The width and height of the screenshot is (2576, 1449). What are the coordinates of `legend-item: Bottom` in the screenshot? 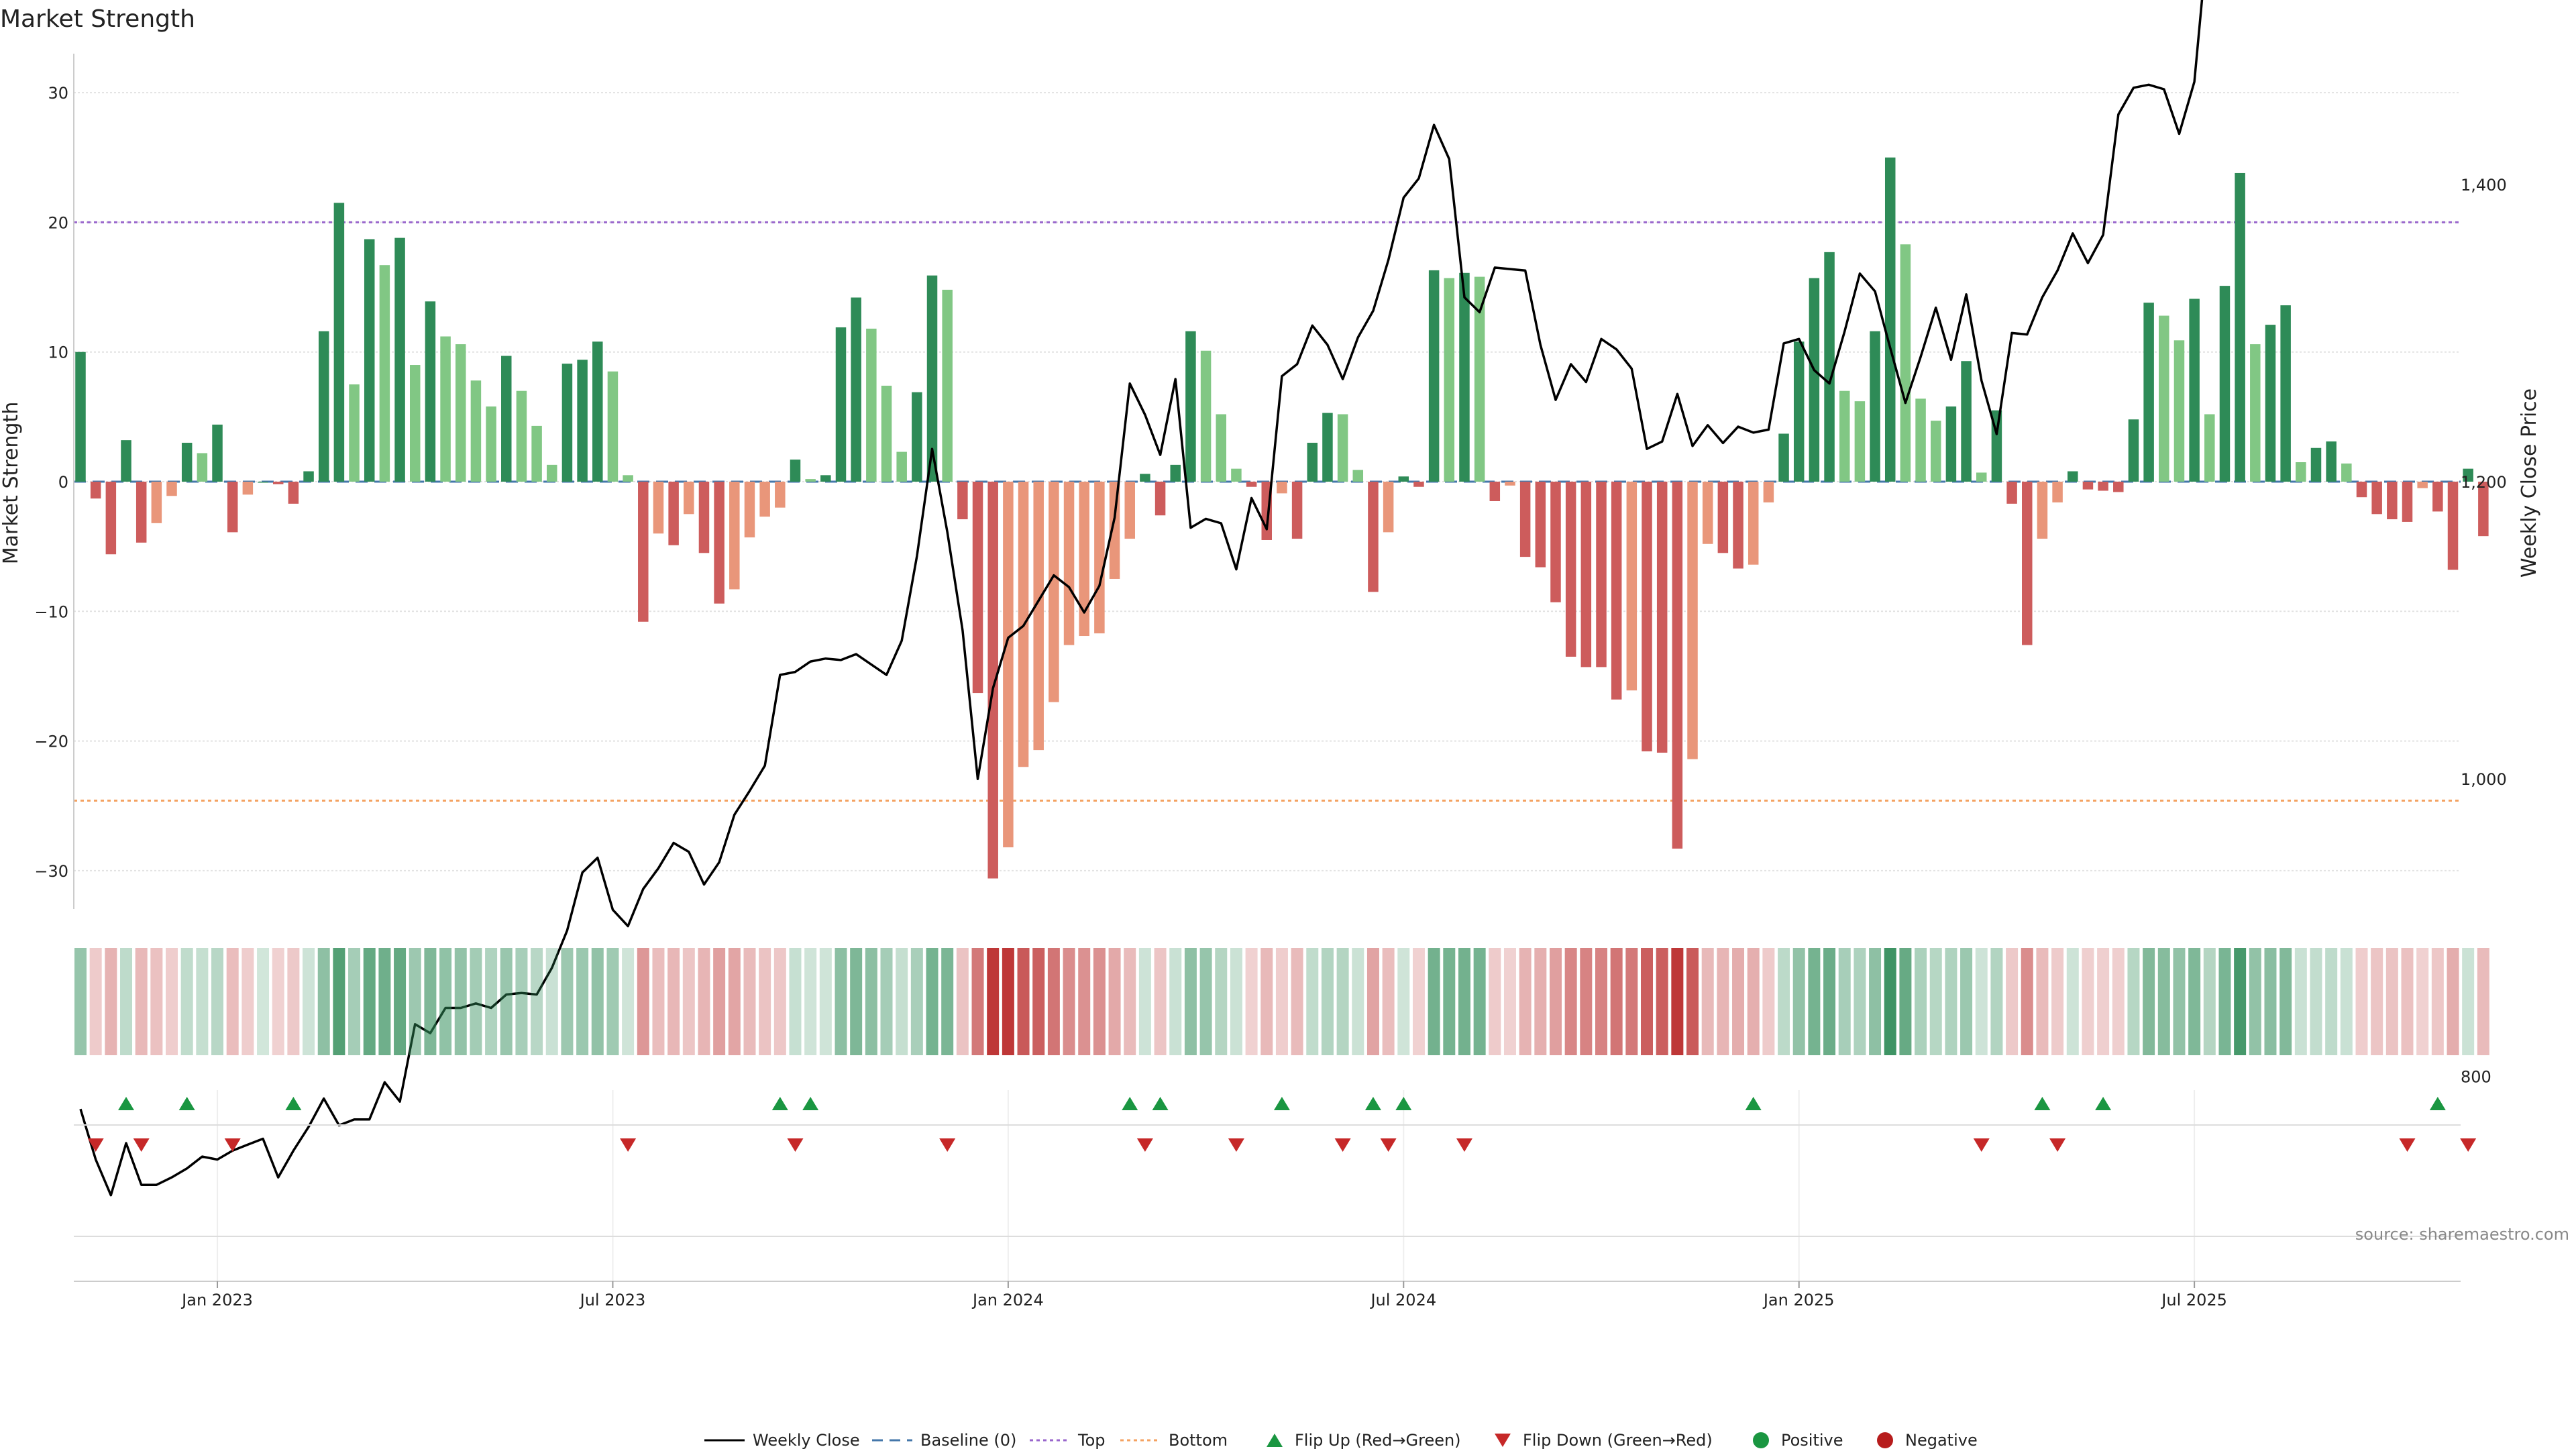 It's located at (1174, 1440).